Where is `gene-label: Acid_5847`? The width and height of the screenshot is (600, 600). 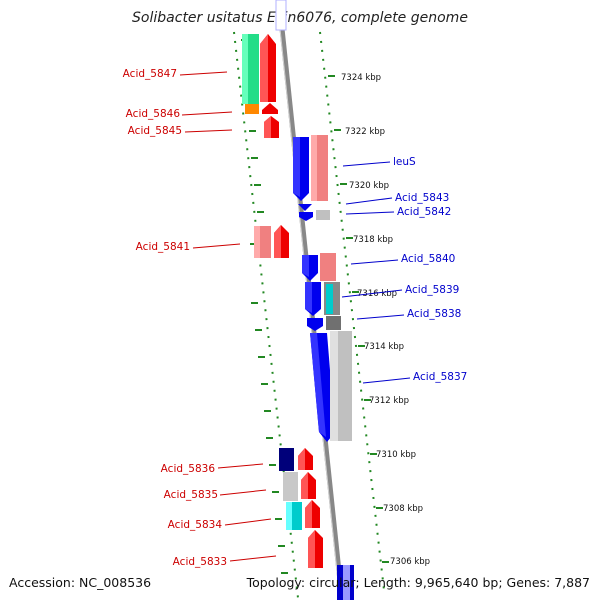
gene-label: Acid_5847 is located at coordinates (150, 74).